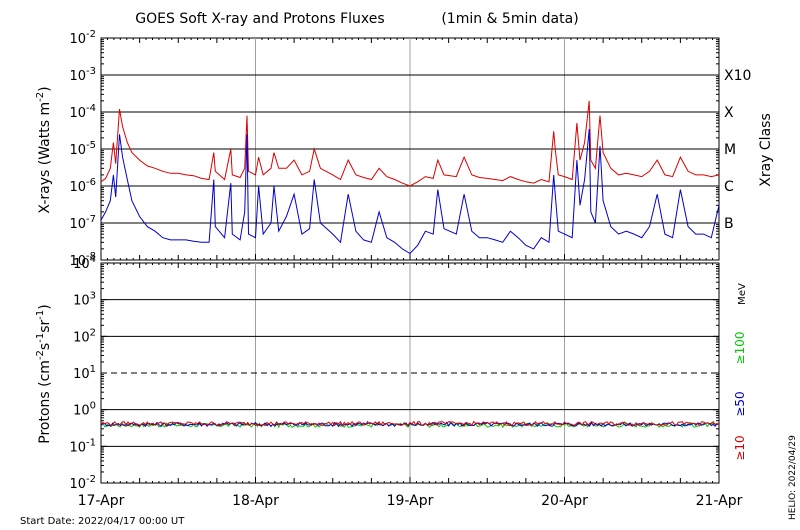  I want to click on xray-y-tick-label: 10⁻², so click(82, 38).